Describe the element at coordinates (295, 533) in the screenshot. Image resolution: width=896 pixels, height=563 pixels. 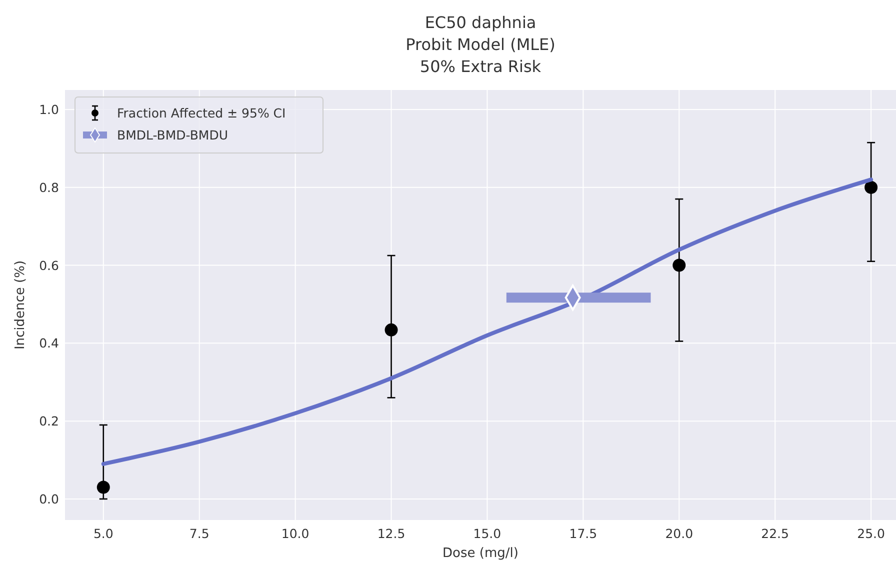
I see `x-tick-label: 10.0` at that location.